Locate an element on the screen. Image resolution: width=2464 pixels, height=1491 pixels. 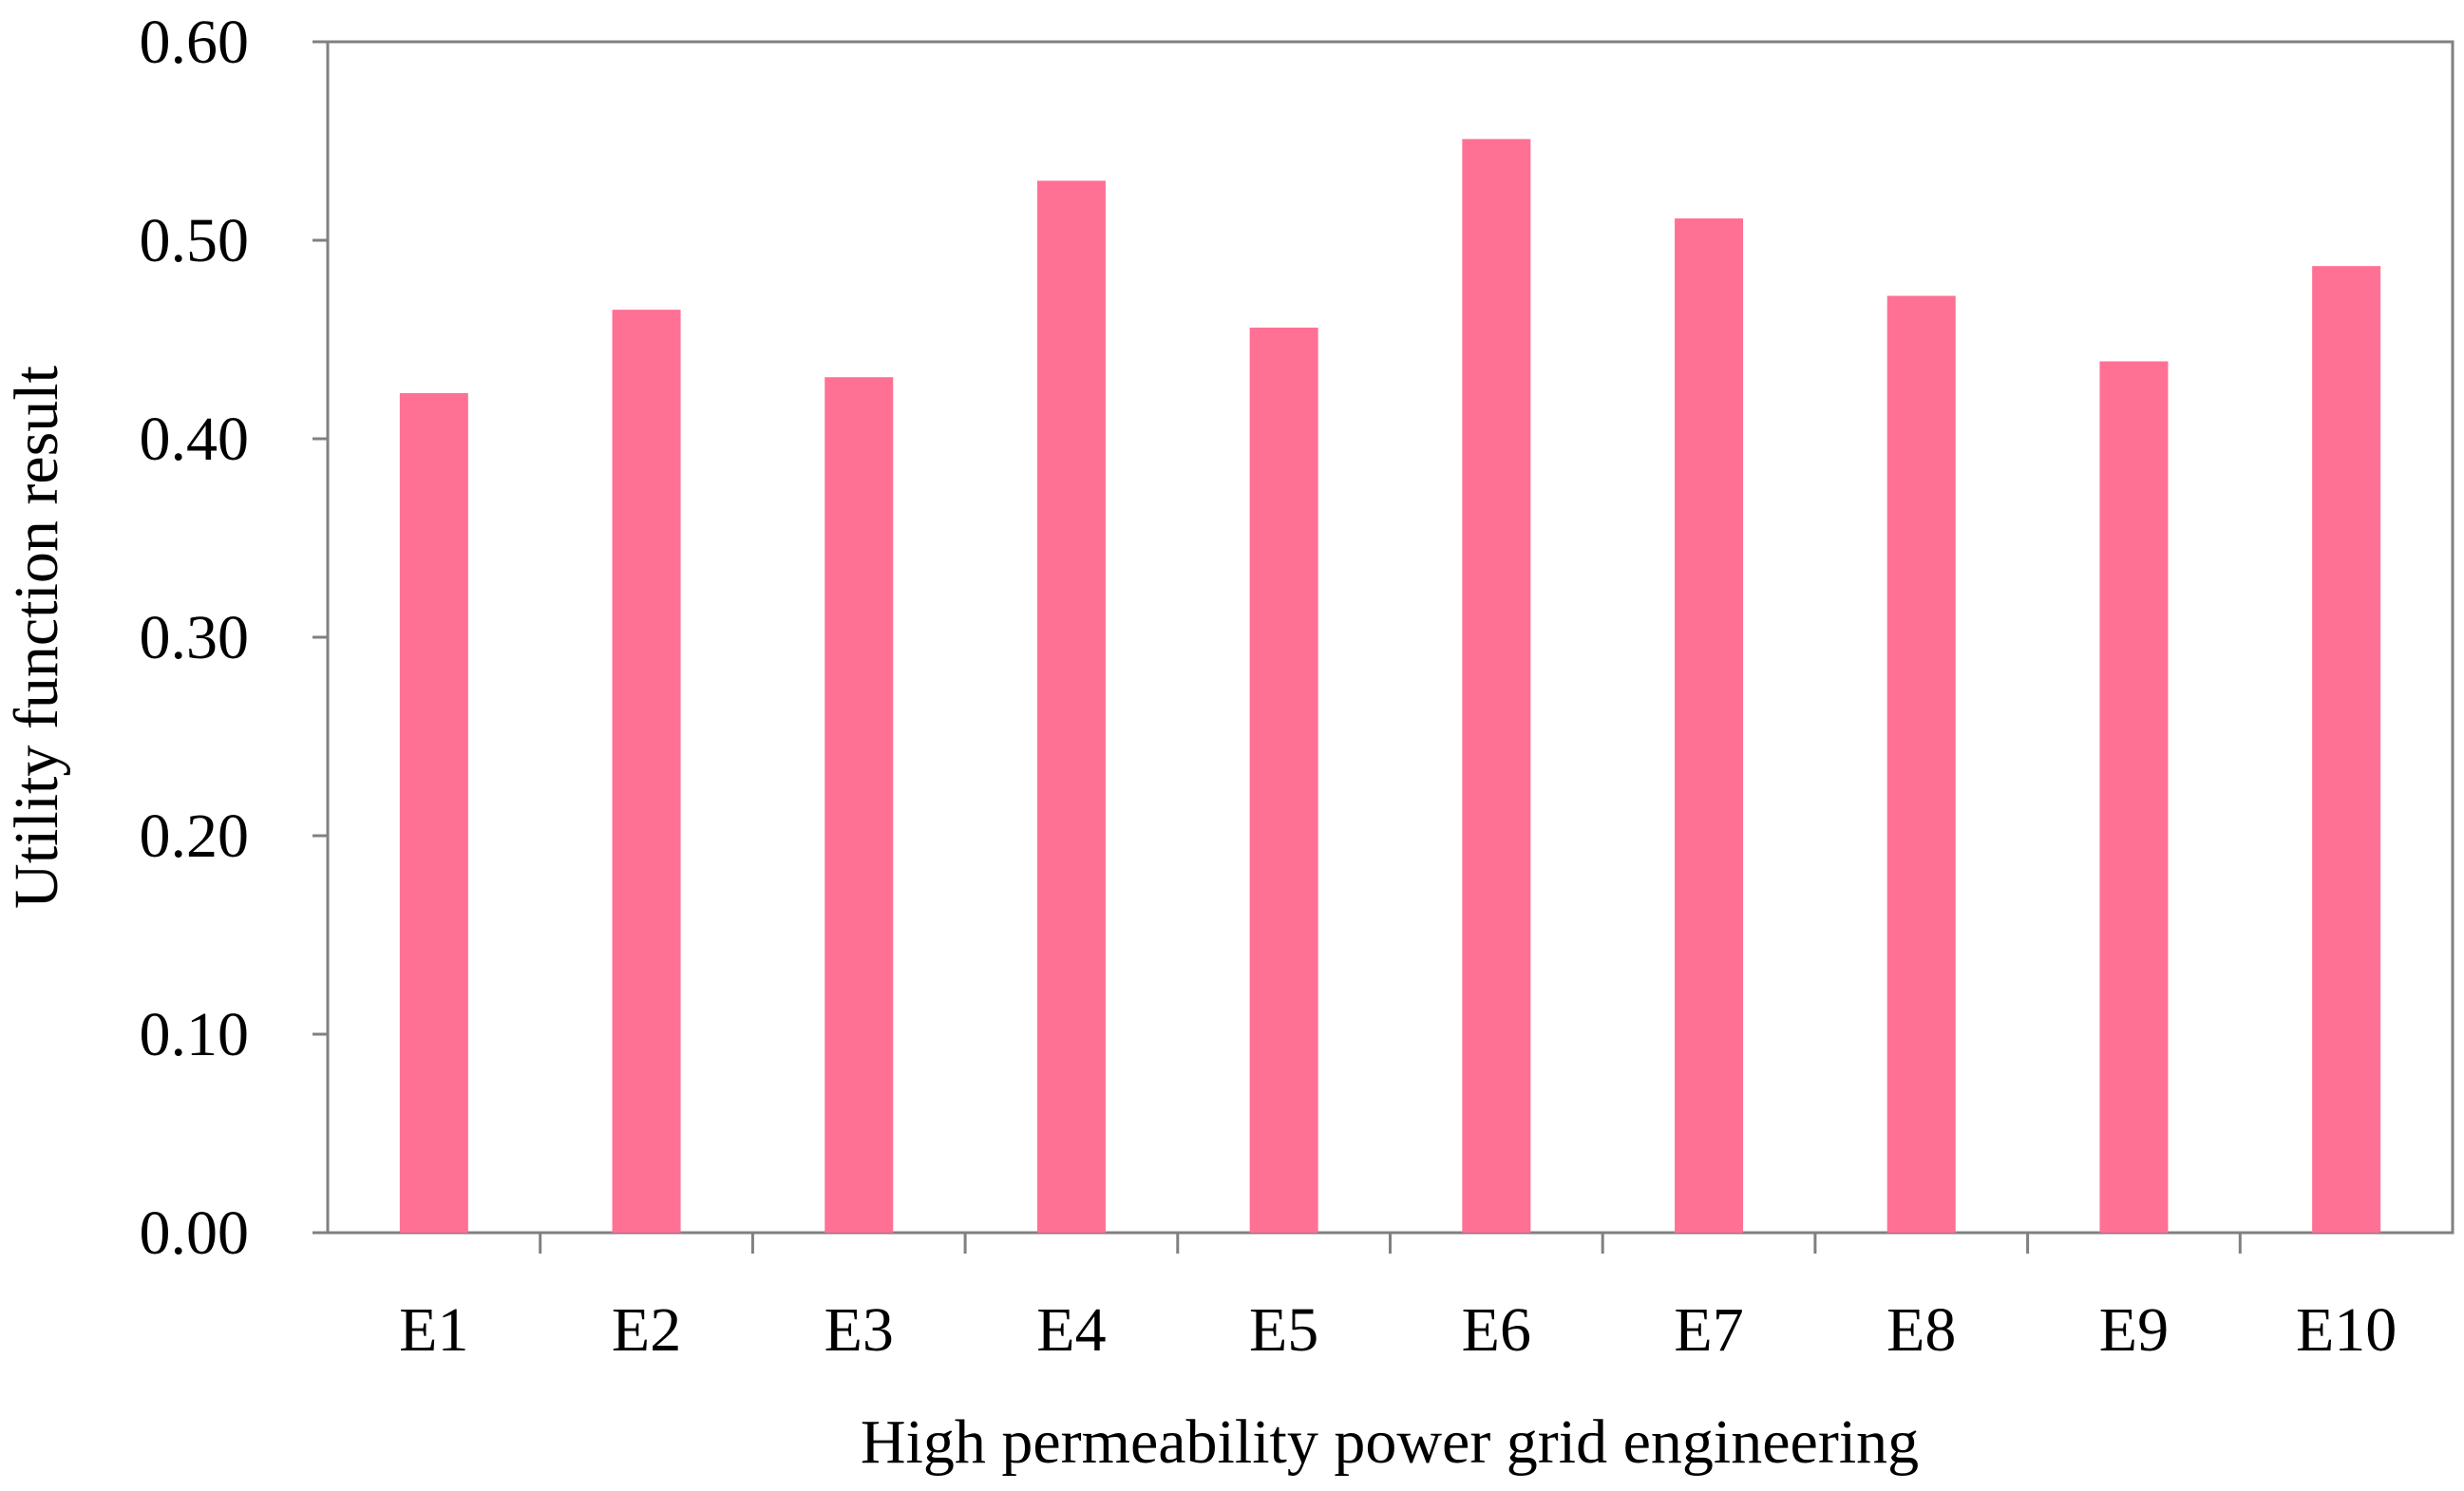
y-tick-label: 0.50 is located at coordinates (195, 240).